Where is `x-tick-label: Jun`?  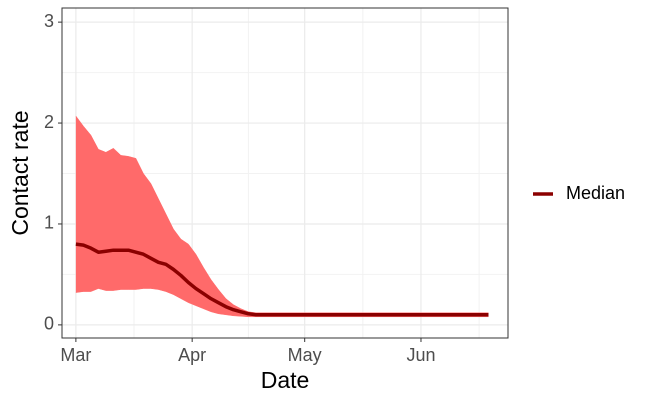 x-tick-label: Jun is located at coordinates (420, 355).